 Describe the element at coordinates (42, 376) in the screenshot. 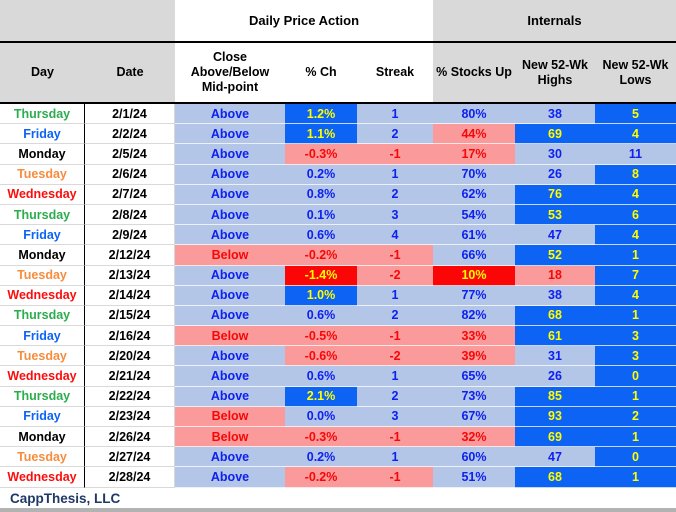

I see `day-cell: Wednesday` at that location.